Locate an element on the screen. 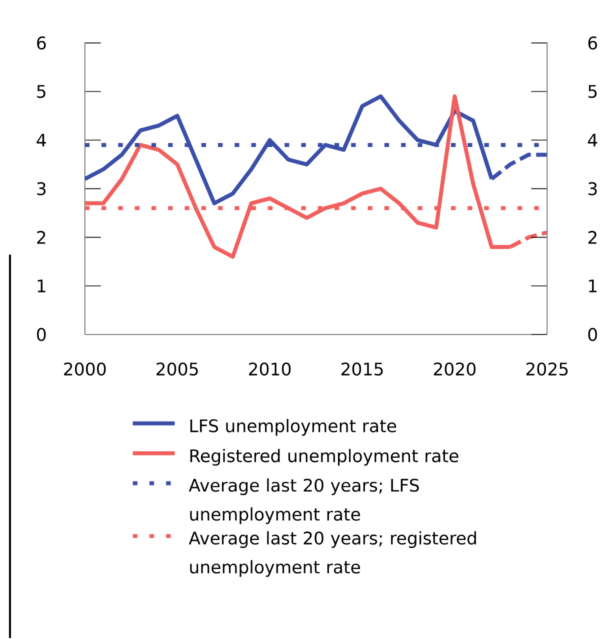 The height and width of the screenshot is (639, 612). x-tick-label: 2015 is located at coordinates (362, 369).